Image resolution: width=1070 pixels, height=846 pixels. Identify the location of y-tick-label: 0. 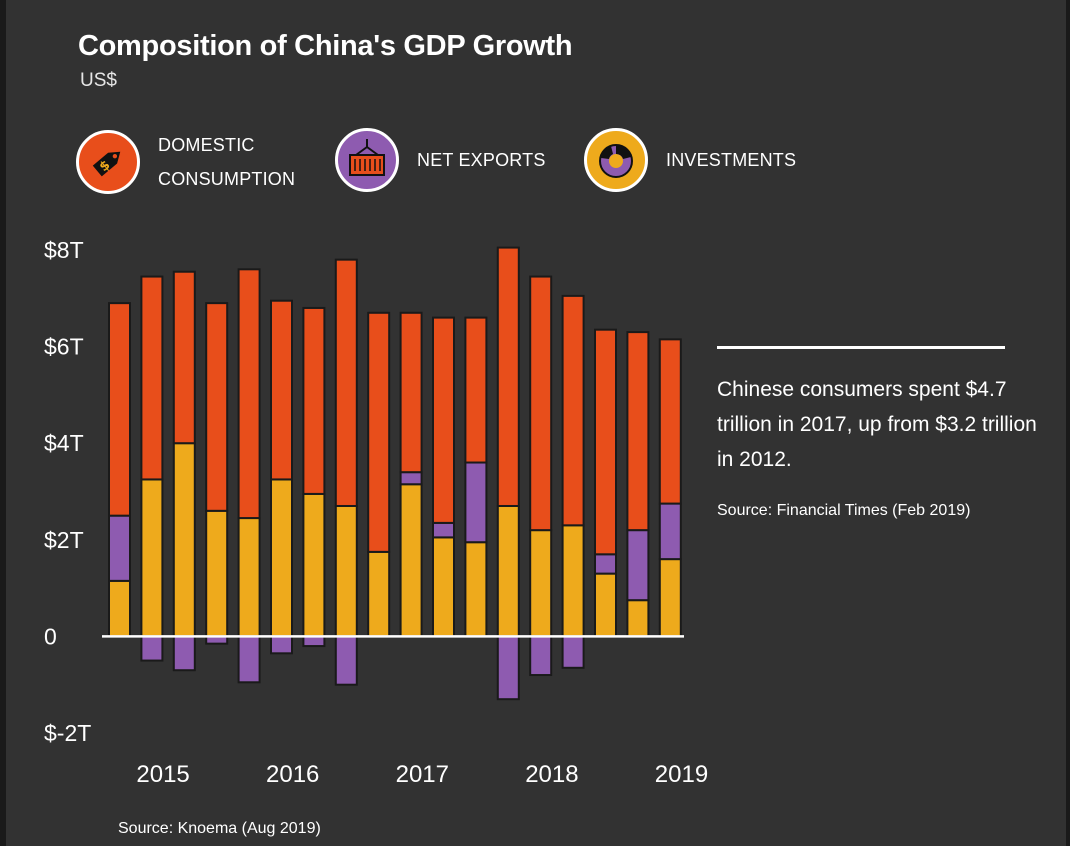
(50, 636).